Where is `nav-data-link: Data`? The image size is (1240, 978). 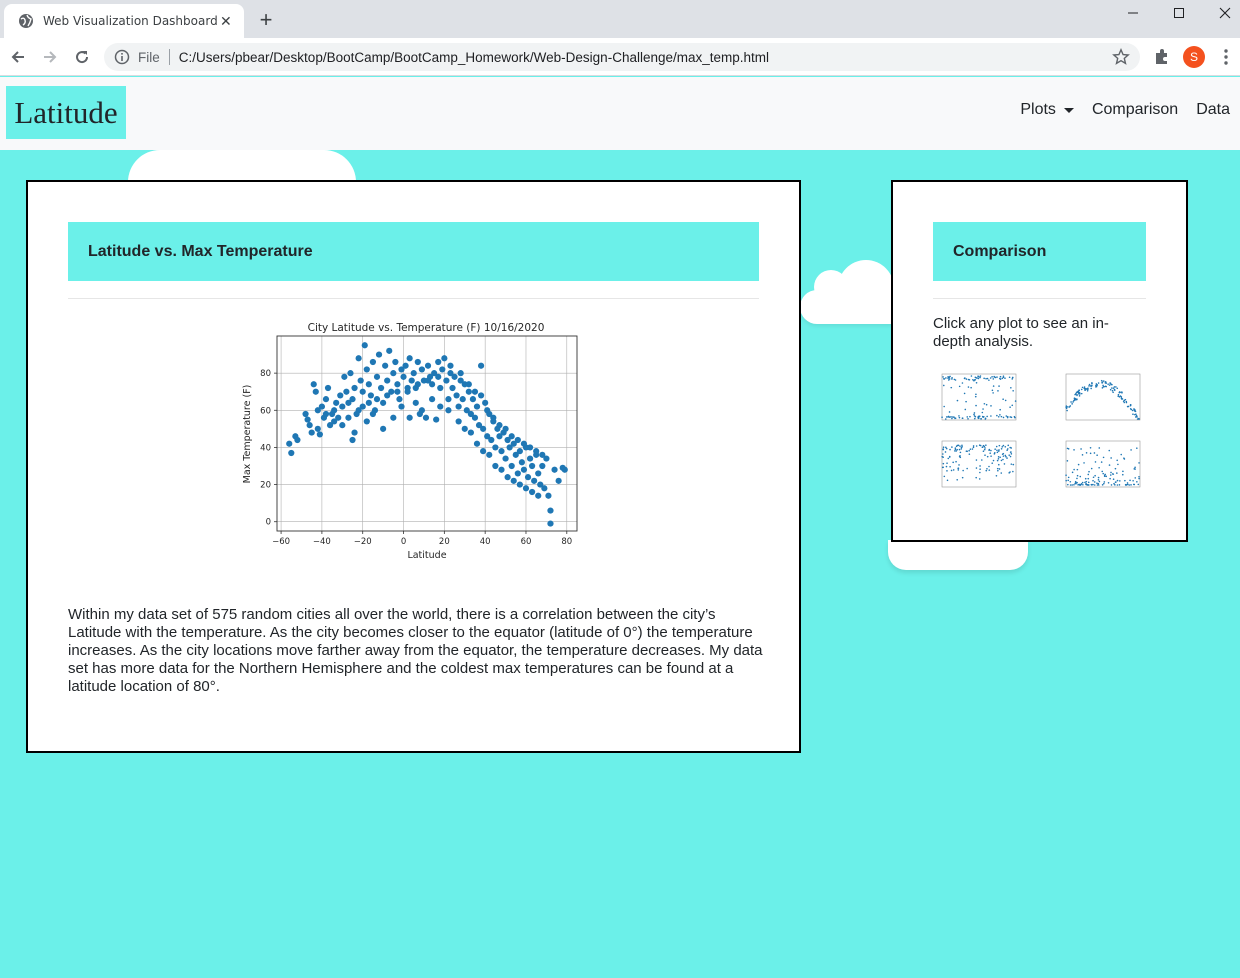
nav-data-link: Data is located at coordinates (1213, 109).